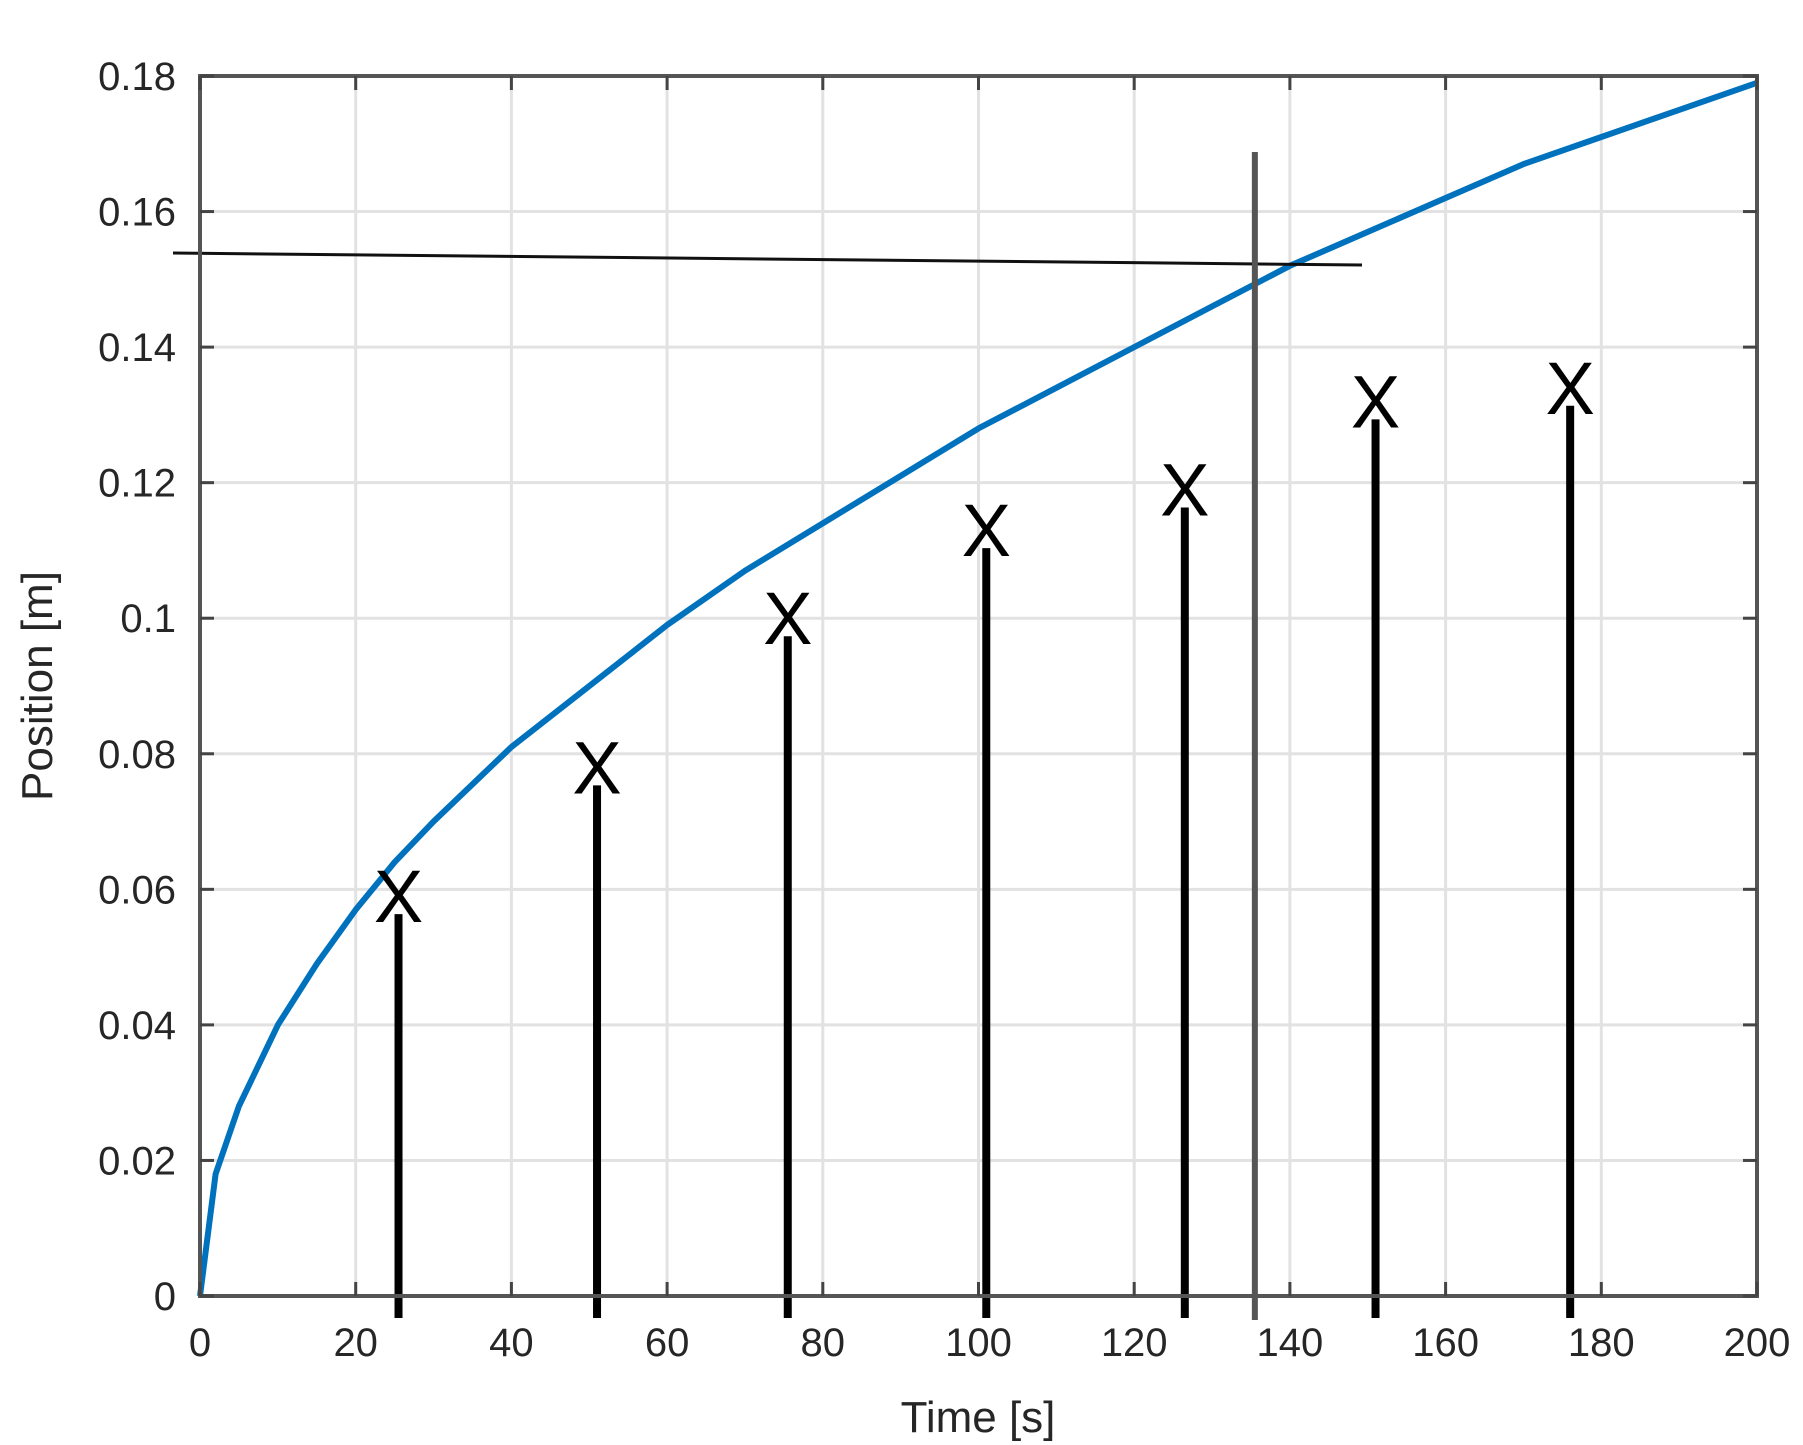 This screenshot has height=1445, width=1803. I want to click on x-tick-label: 160, so click(1445, 1343).